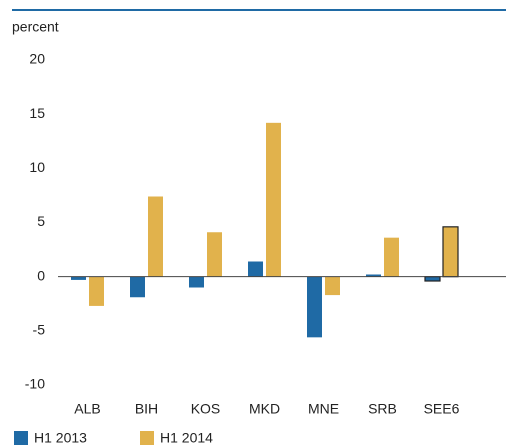  Describe the element at coordinates (37, 167) in the screenshot. I see `y-tick-label: 10` at that location.